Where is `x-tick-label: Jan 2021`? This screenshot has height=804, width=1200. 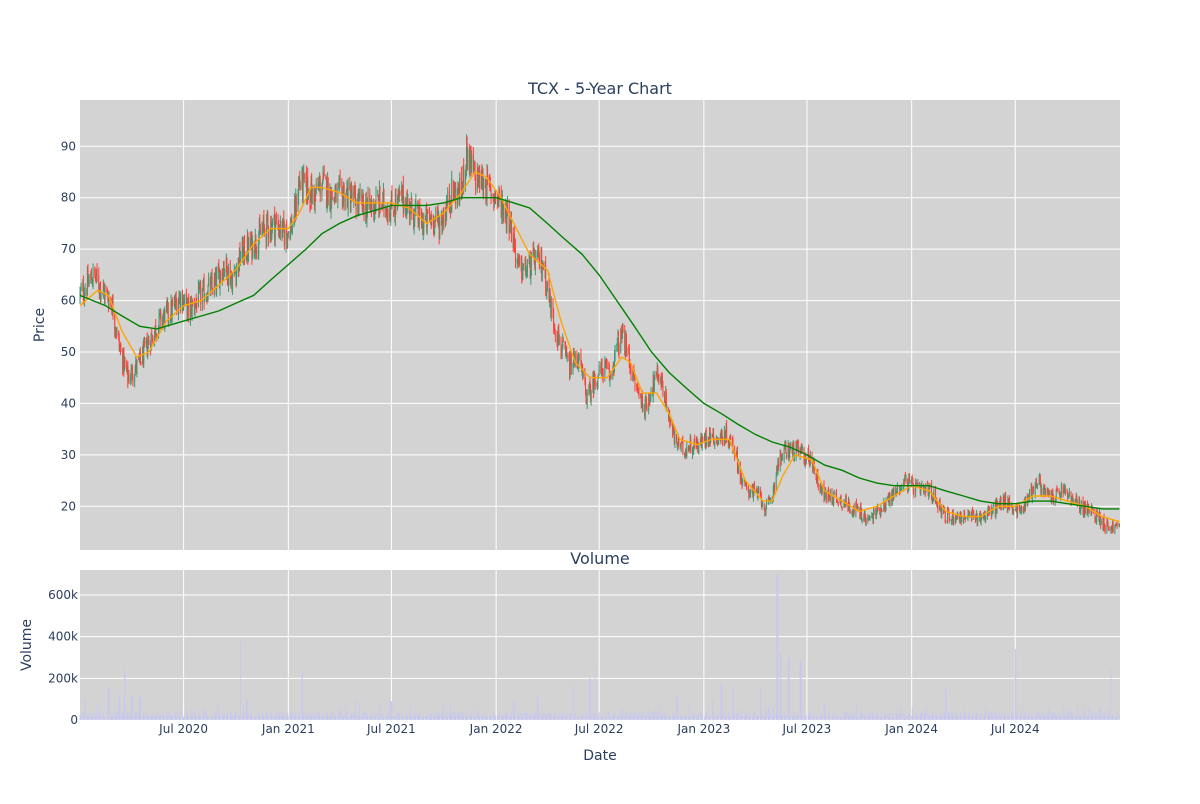
x-tick-label: Jan 2021 is located at coordinates (288, 729).